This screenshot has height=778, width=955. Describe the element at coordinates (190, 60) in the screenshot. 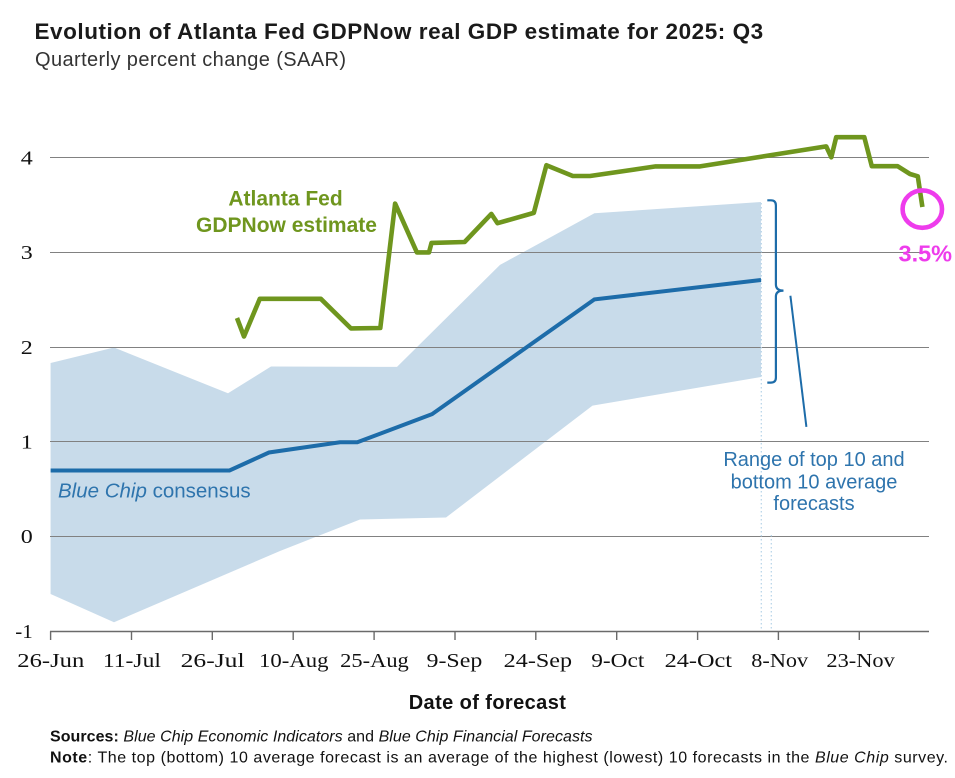

I see `svg-text:Quarterly percent change (SAAR: Quarterly percent change (SAAR)` at that location.